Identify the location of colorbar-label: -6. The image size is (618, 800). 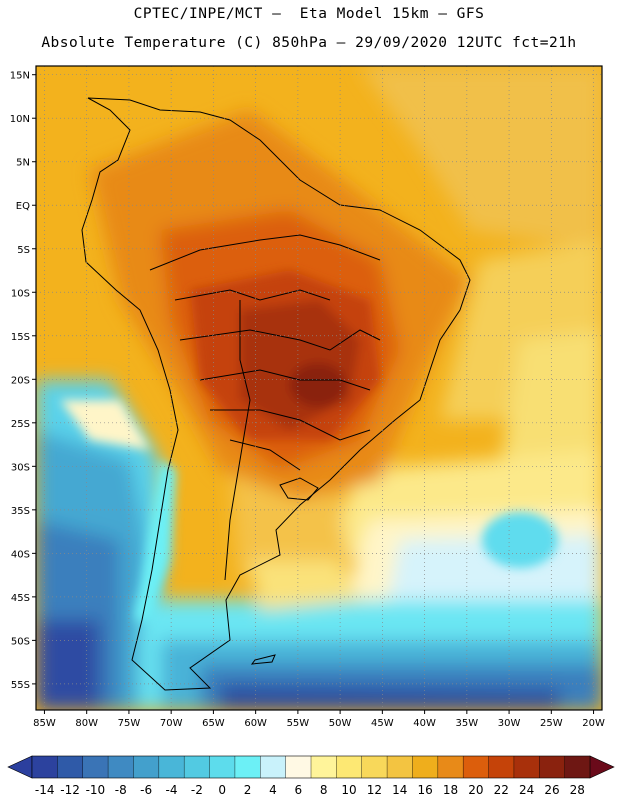
(146, 790).